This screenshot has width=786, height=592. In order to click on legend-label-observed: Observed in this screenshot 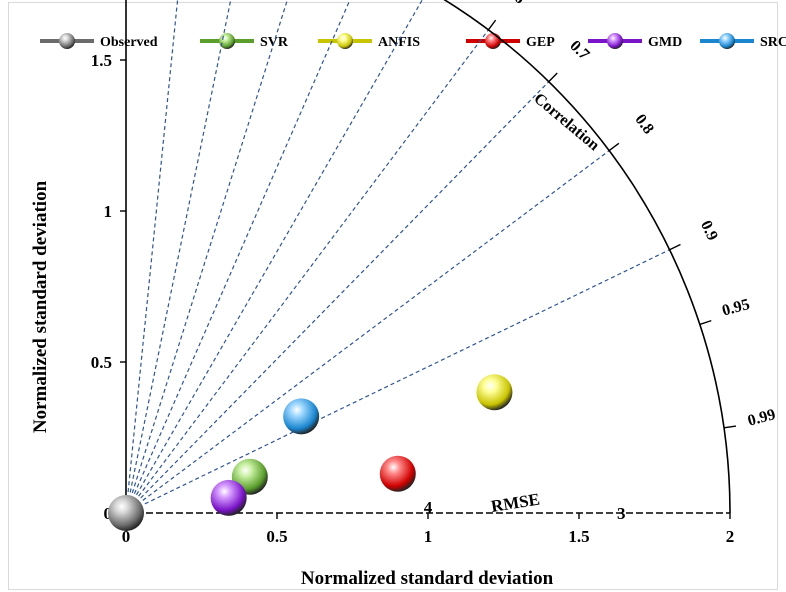, I will do `click(129, 42)`.